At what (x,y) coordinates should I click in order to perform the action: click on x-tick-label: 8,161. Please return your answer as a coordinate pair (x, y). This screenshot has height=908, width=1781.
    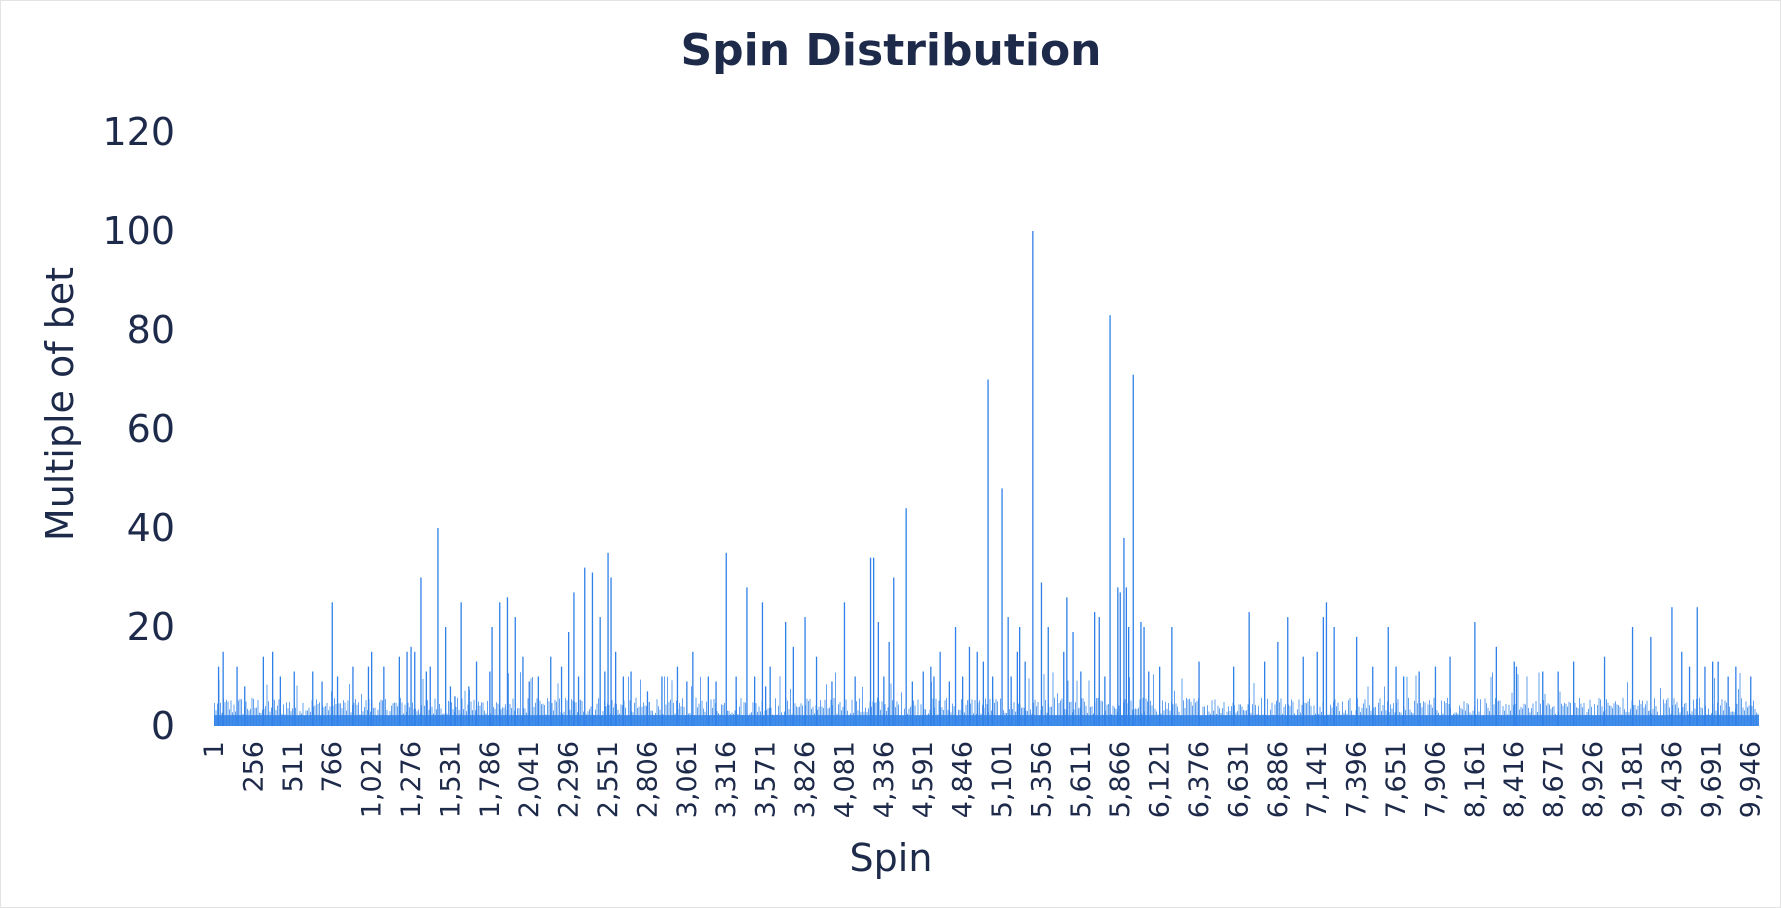
    Looking at the image, I should click on (1475, 779).